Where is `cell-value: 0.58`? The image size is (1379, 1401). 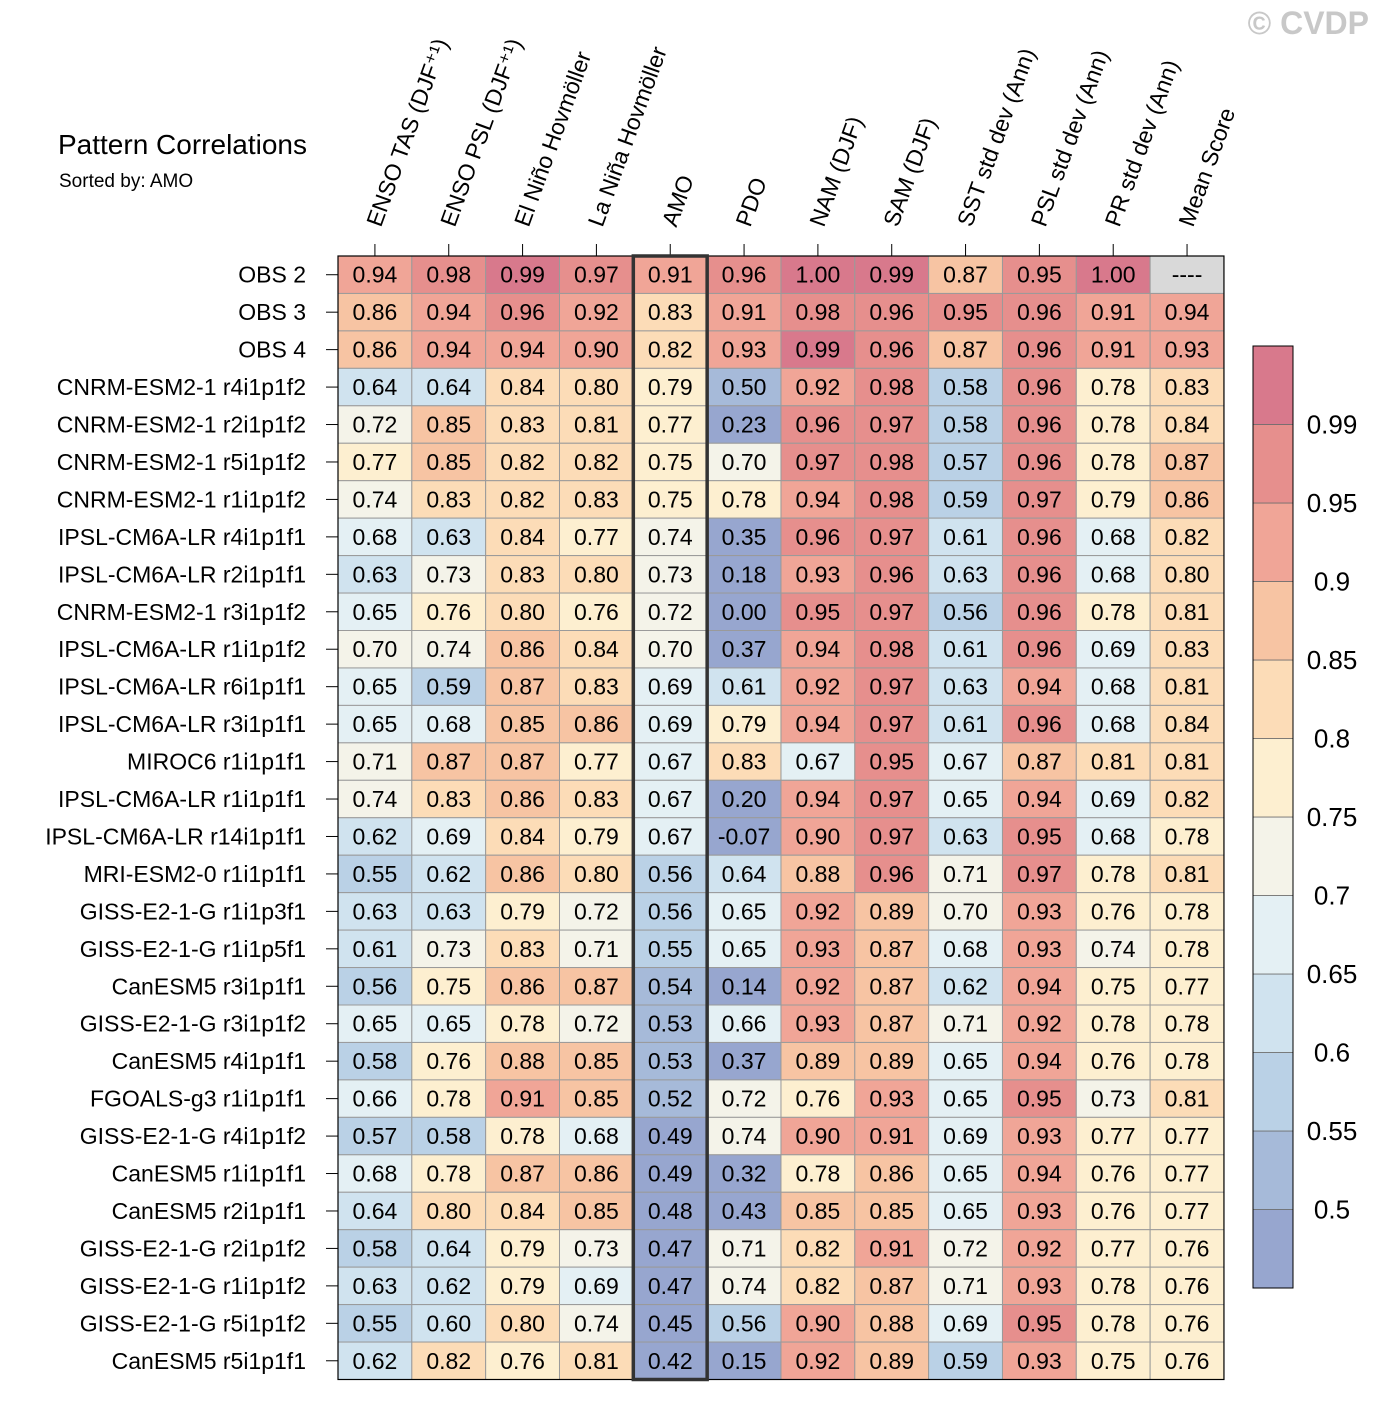
cell-value: 0.58 is located at coordinates (448, 1136).